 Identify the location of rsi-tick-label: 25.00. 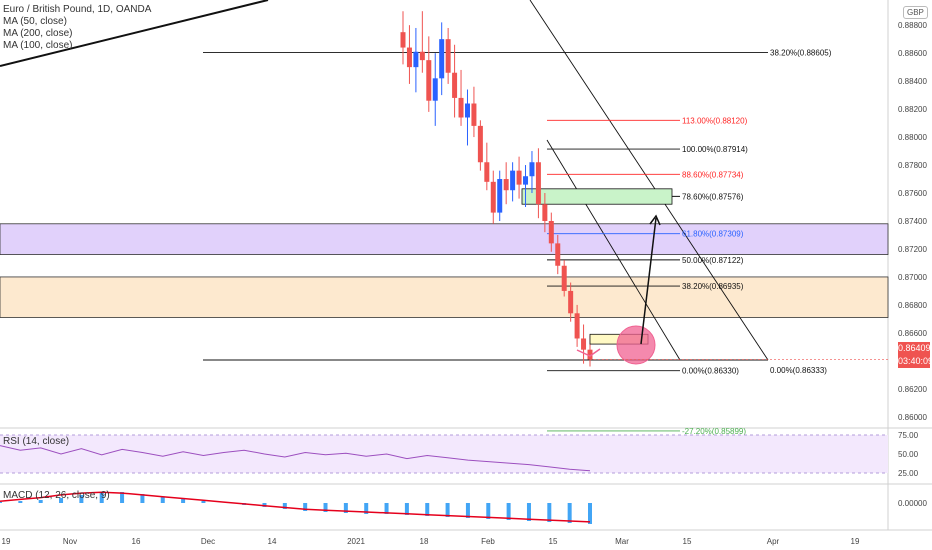
(908, 473).